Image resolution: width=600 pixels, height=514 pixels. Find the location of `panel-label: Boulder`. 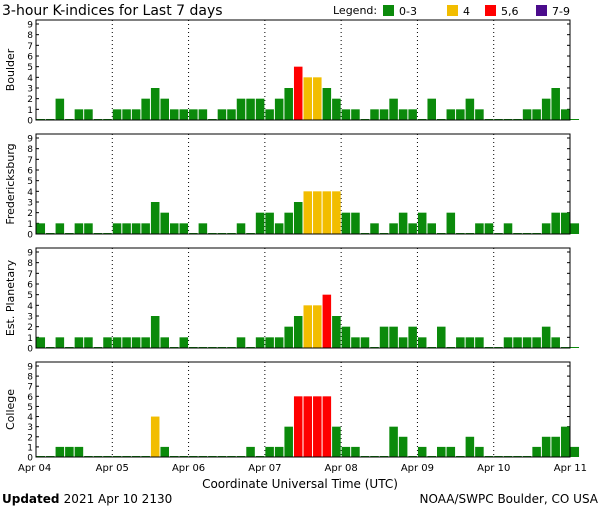

panel-label: Boulder is located at coordinates (10, 69).